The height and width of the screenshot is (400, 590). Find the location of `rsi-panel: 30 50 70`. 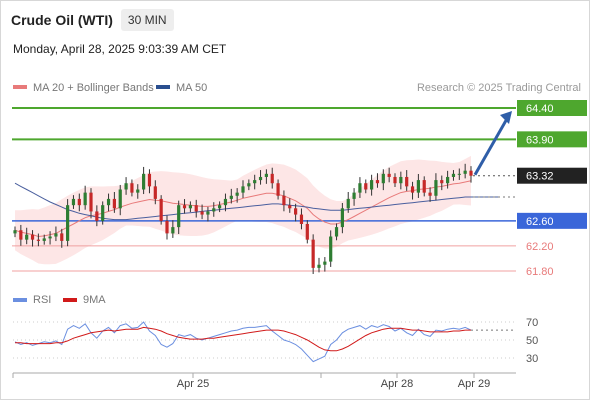

rsi-panel: 30 50 70 is located at coordinates (275, 341).